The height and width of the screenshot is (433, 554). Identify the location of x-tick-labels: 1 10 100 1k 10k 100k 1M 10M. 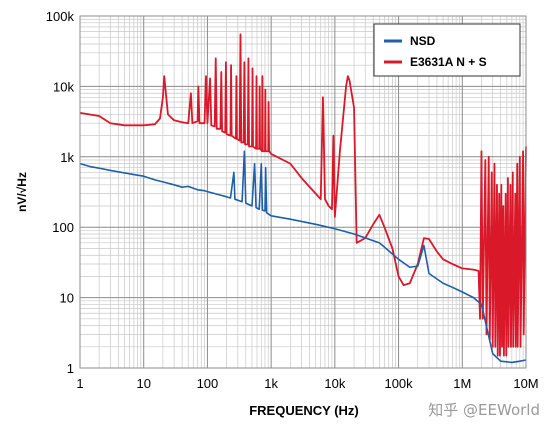
(307, 383).